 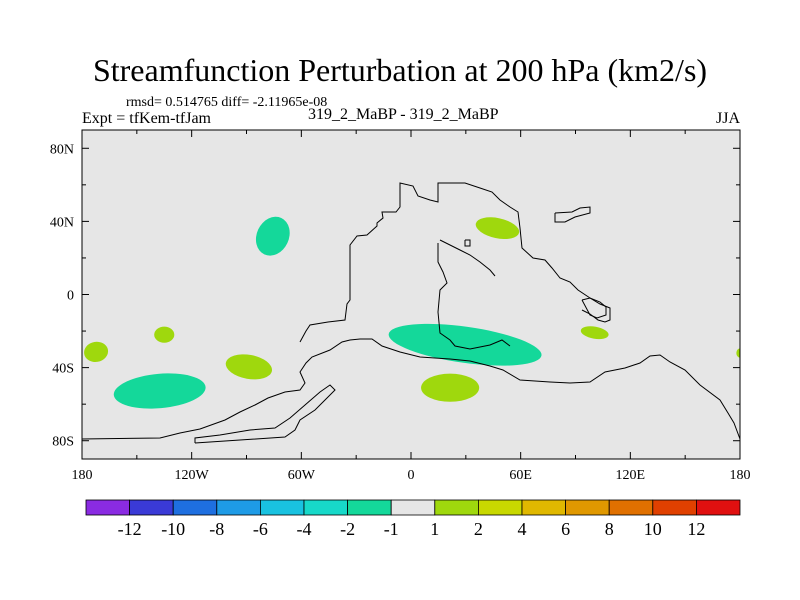 I want to click on coastline-interior, so click(x=467, y=258).